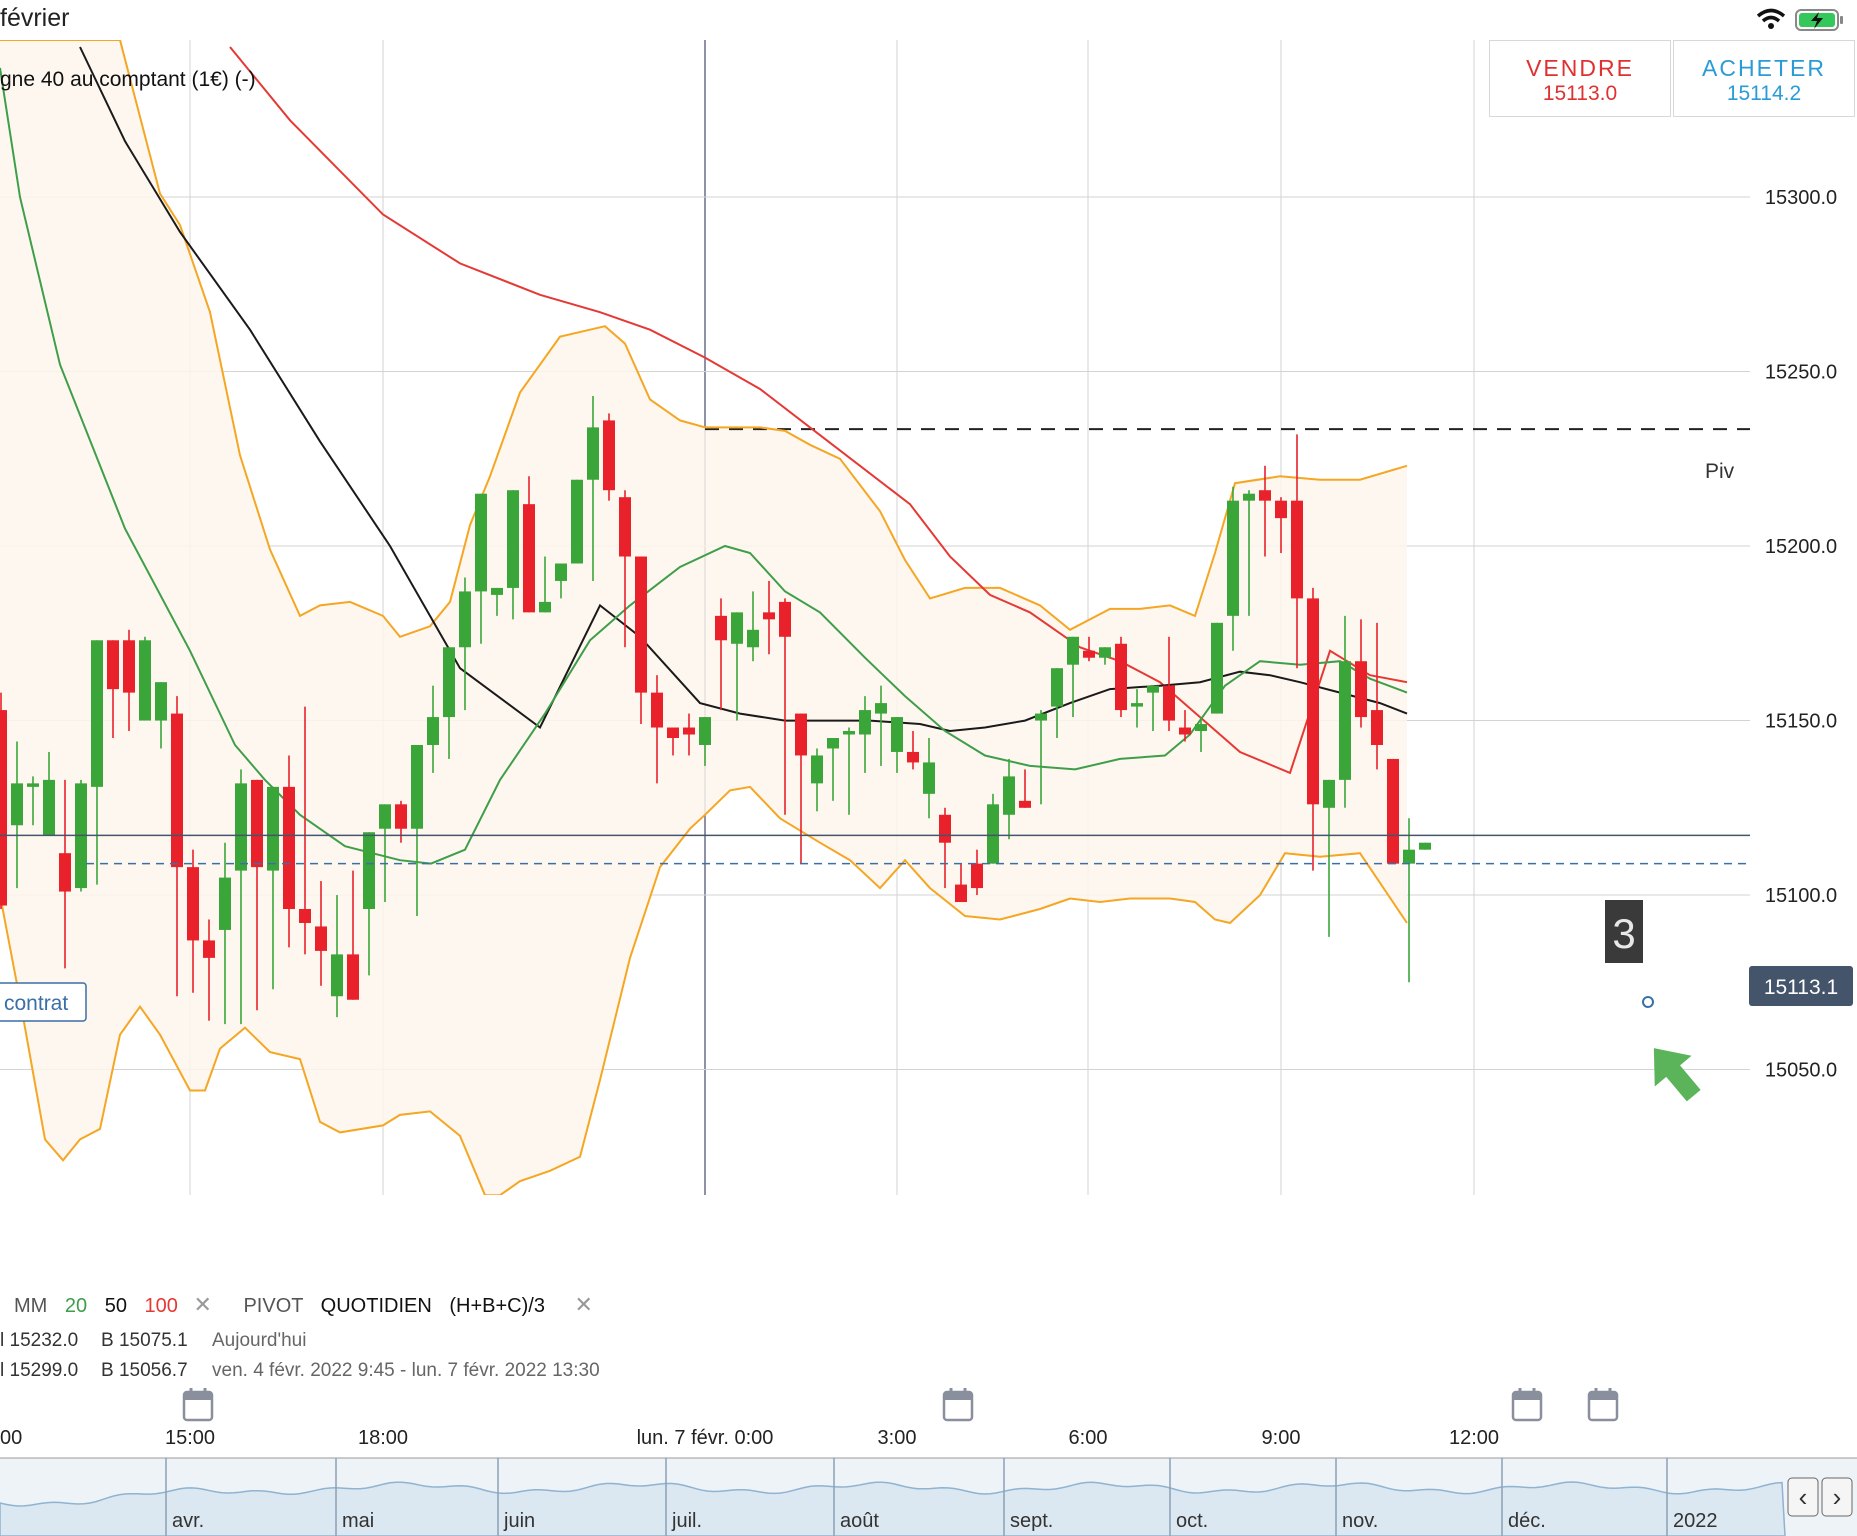  Describe the element at coordinates (1580, 78) in the screenshot. I see `sell-button: VENDRE 15113.0` at that location.